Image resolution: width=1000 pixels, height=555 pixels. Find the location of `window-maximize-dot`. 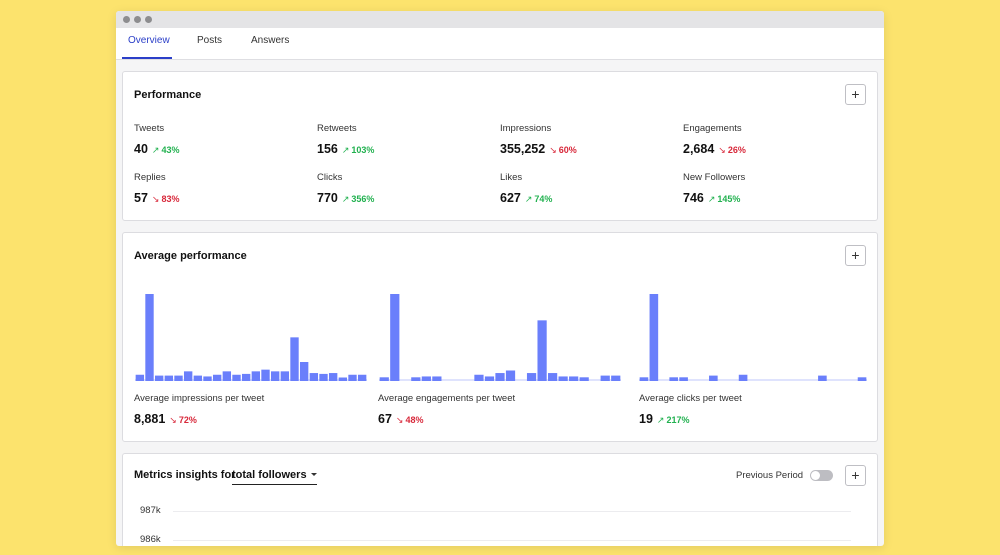

window-maximize-dot is located at coordinates (148, 19).